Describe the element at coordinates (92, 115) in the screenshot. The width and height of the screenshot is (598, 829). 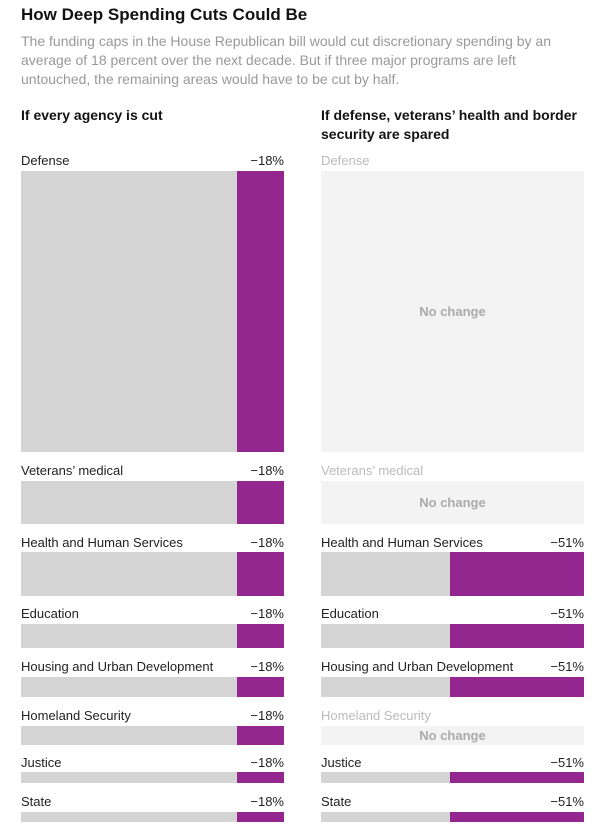
I see `panel-title: If every agency is cut` at that location.